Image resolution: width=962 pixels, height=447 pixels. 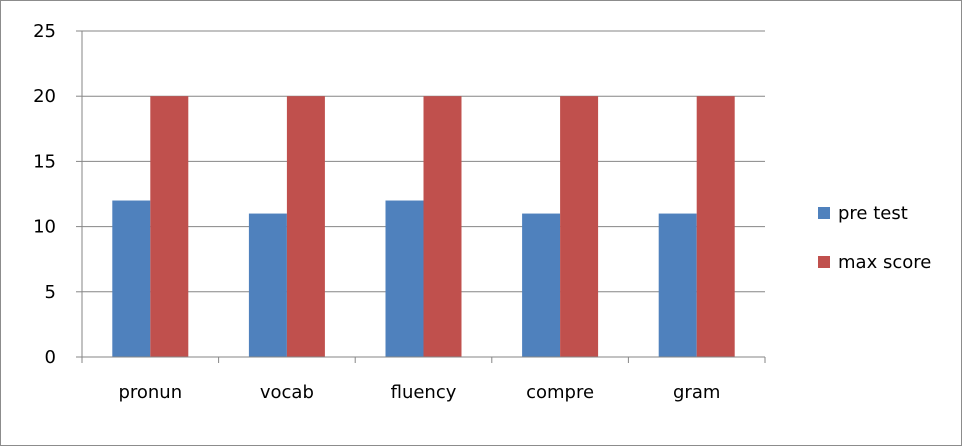 What do you see at coordinates (824, 213) in the screenshot?
I see `legend-swatch-pre-test` at bounding box center [824, 213].